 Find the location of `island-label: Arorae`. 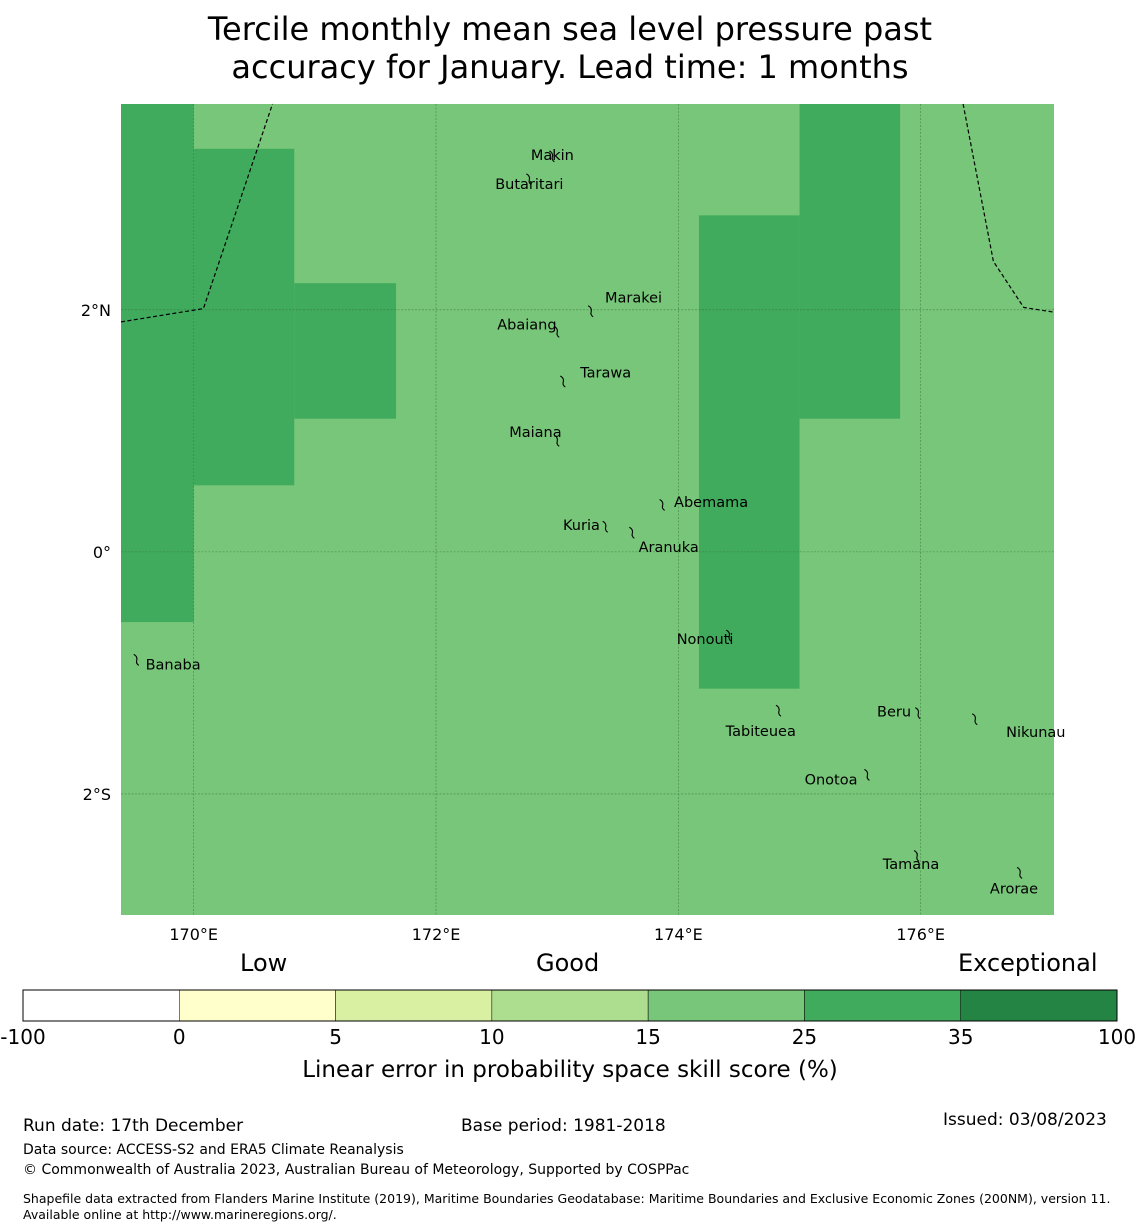

island-label: Arorae is located at coordinates (1014, 889).